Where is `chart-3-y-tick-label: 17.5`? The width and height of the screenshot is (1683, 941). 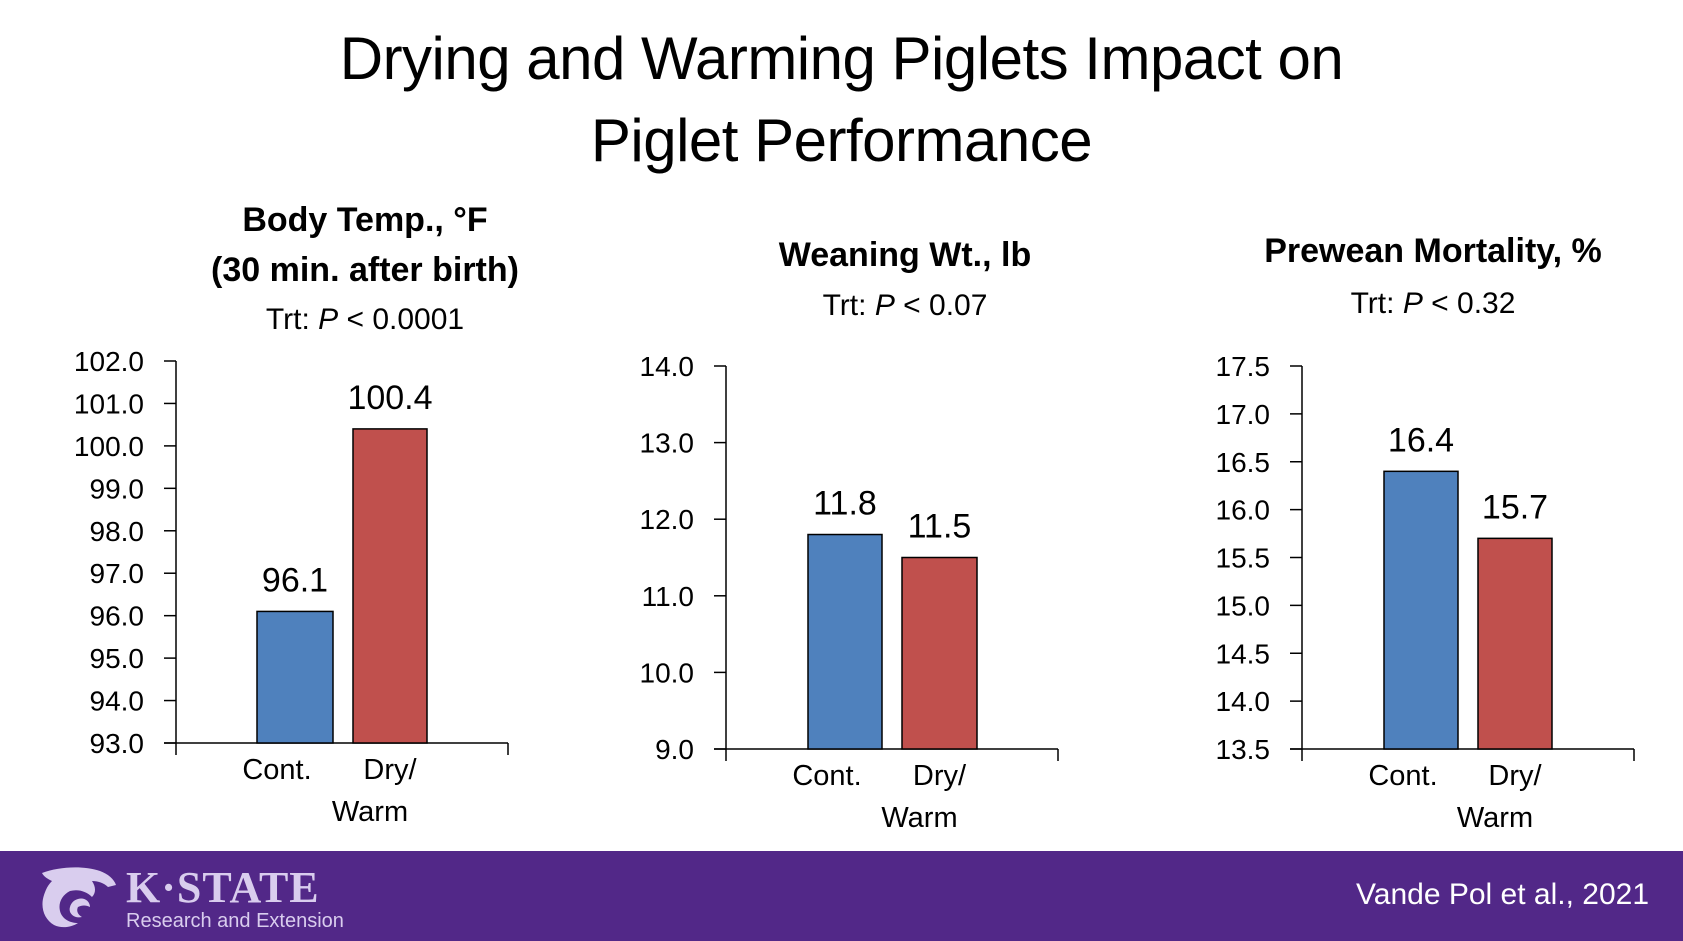
chart-3-y-tick-label: 17.5 is located at coordinates (1243, 366).